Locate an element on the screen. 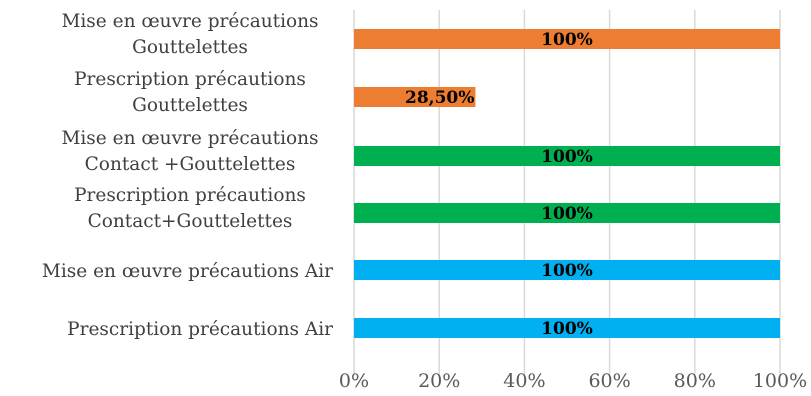  category-label: Mise en œuvre précautions Air is located at coordinates (187, 271).